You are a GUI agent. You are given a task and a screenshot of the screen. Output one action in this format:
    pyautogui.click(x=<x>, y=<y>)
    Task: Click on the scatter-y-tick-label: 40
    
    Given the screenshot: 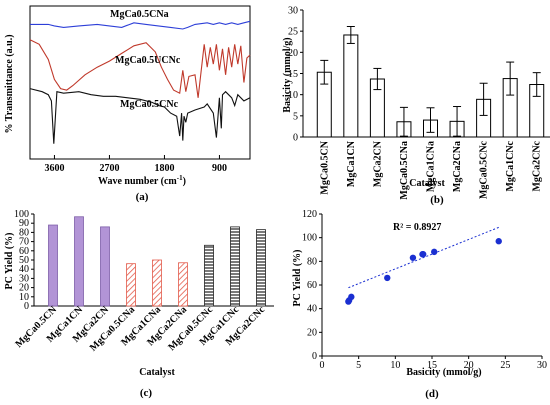 What is the action you would take?
    pyautogui.click(x=312, y=309)
    